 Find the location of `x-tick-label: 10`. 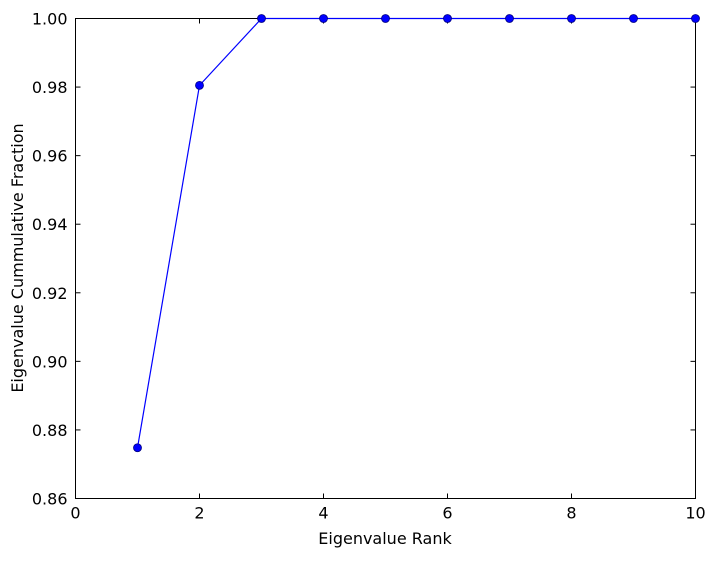

x-tick-label: 10 is located at coordinates (695, 513).